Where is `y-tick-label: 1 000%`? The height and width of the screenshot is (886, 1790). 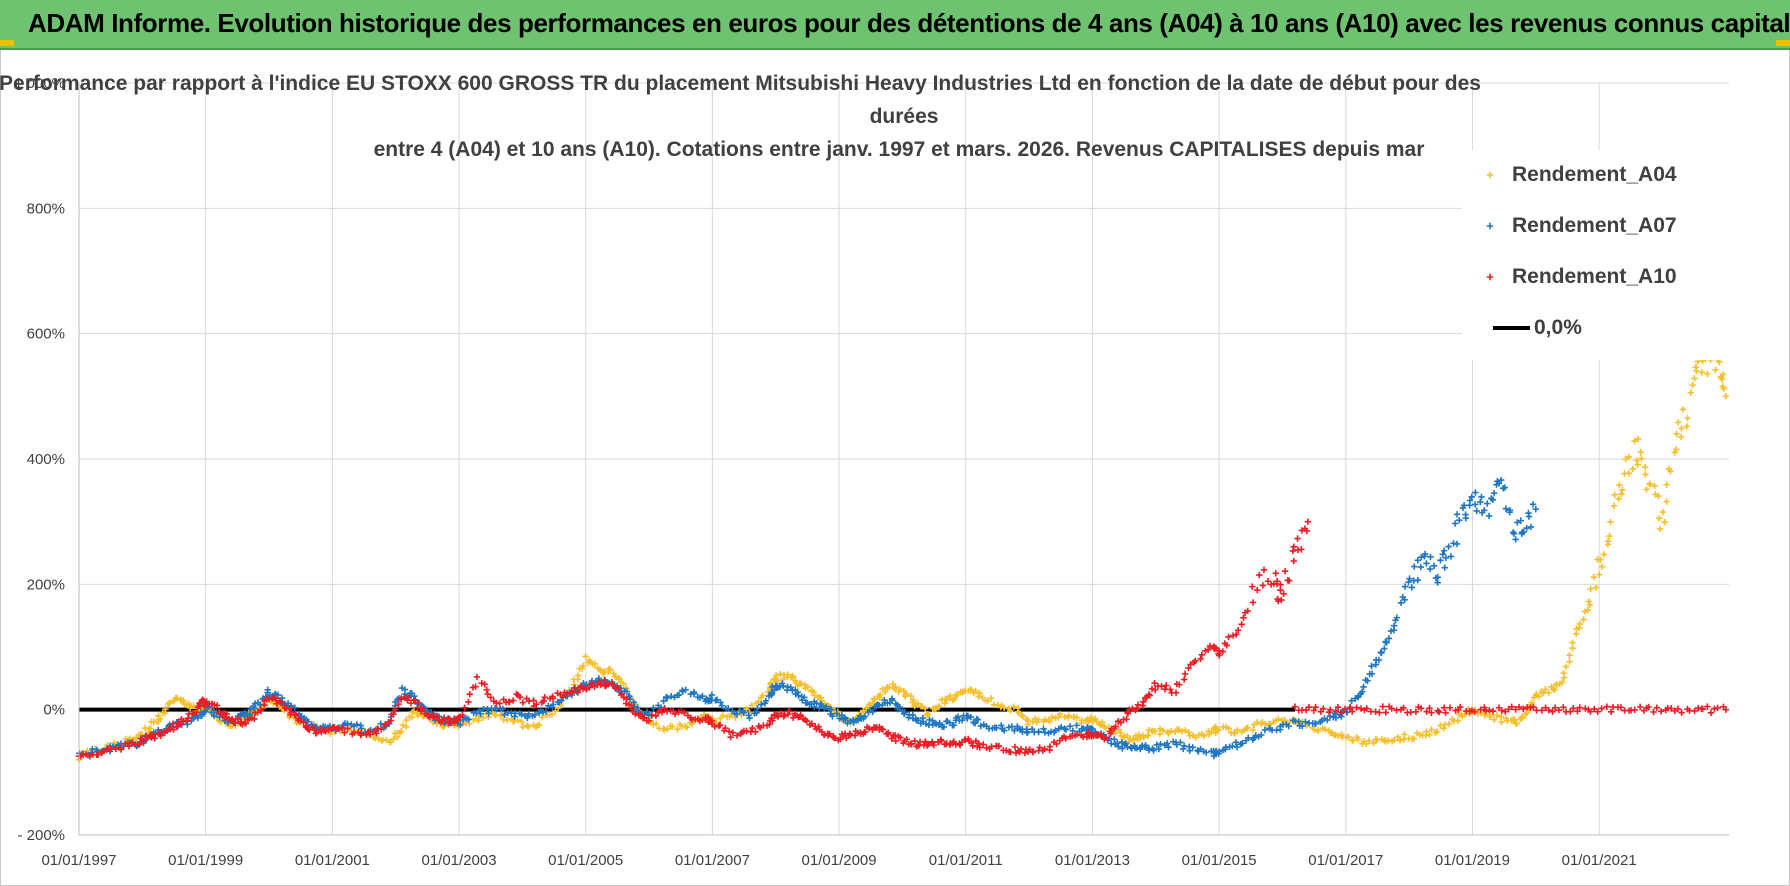
y-tick-label: 1 000% is located at coordinates (39, 83).